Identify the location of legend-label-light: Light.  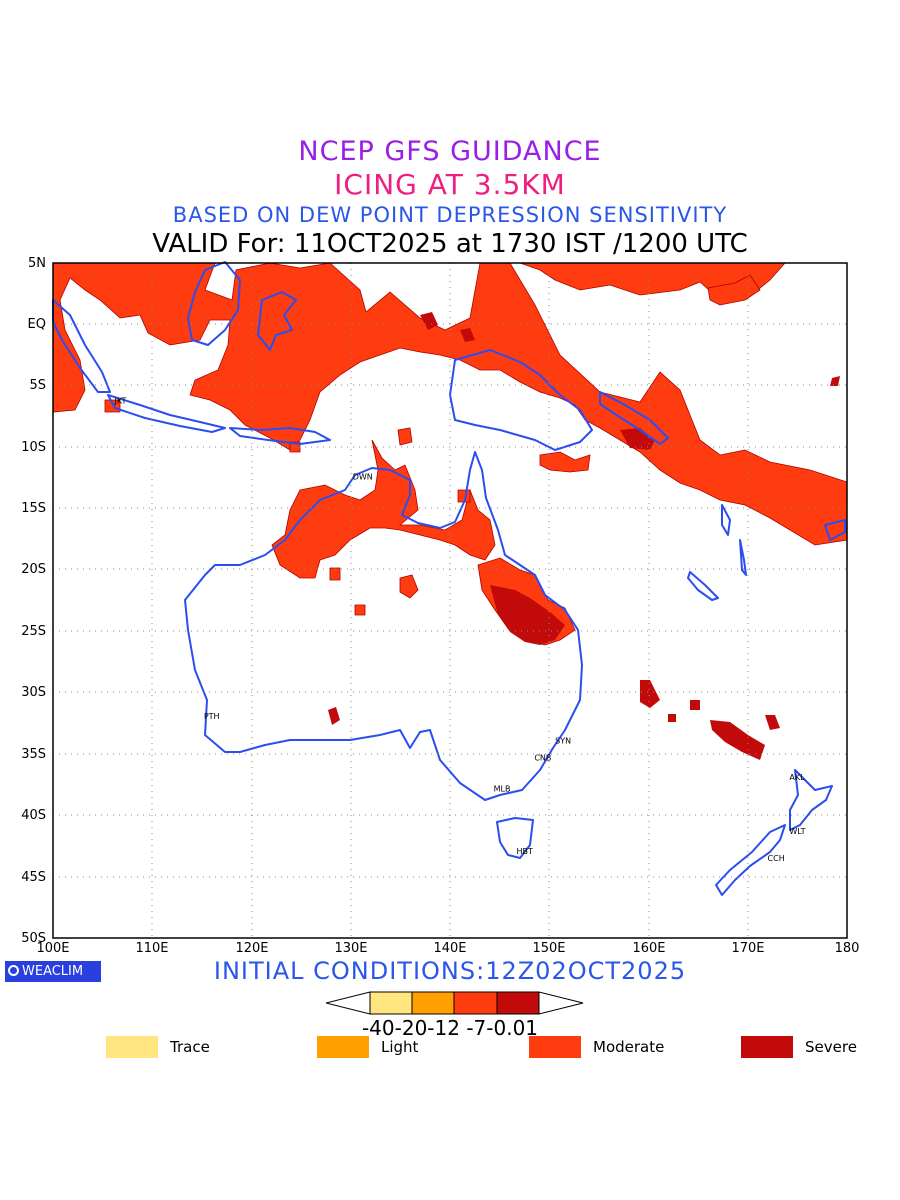
(400, 1047).